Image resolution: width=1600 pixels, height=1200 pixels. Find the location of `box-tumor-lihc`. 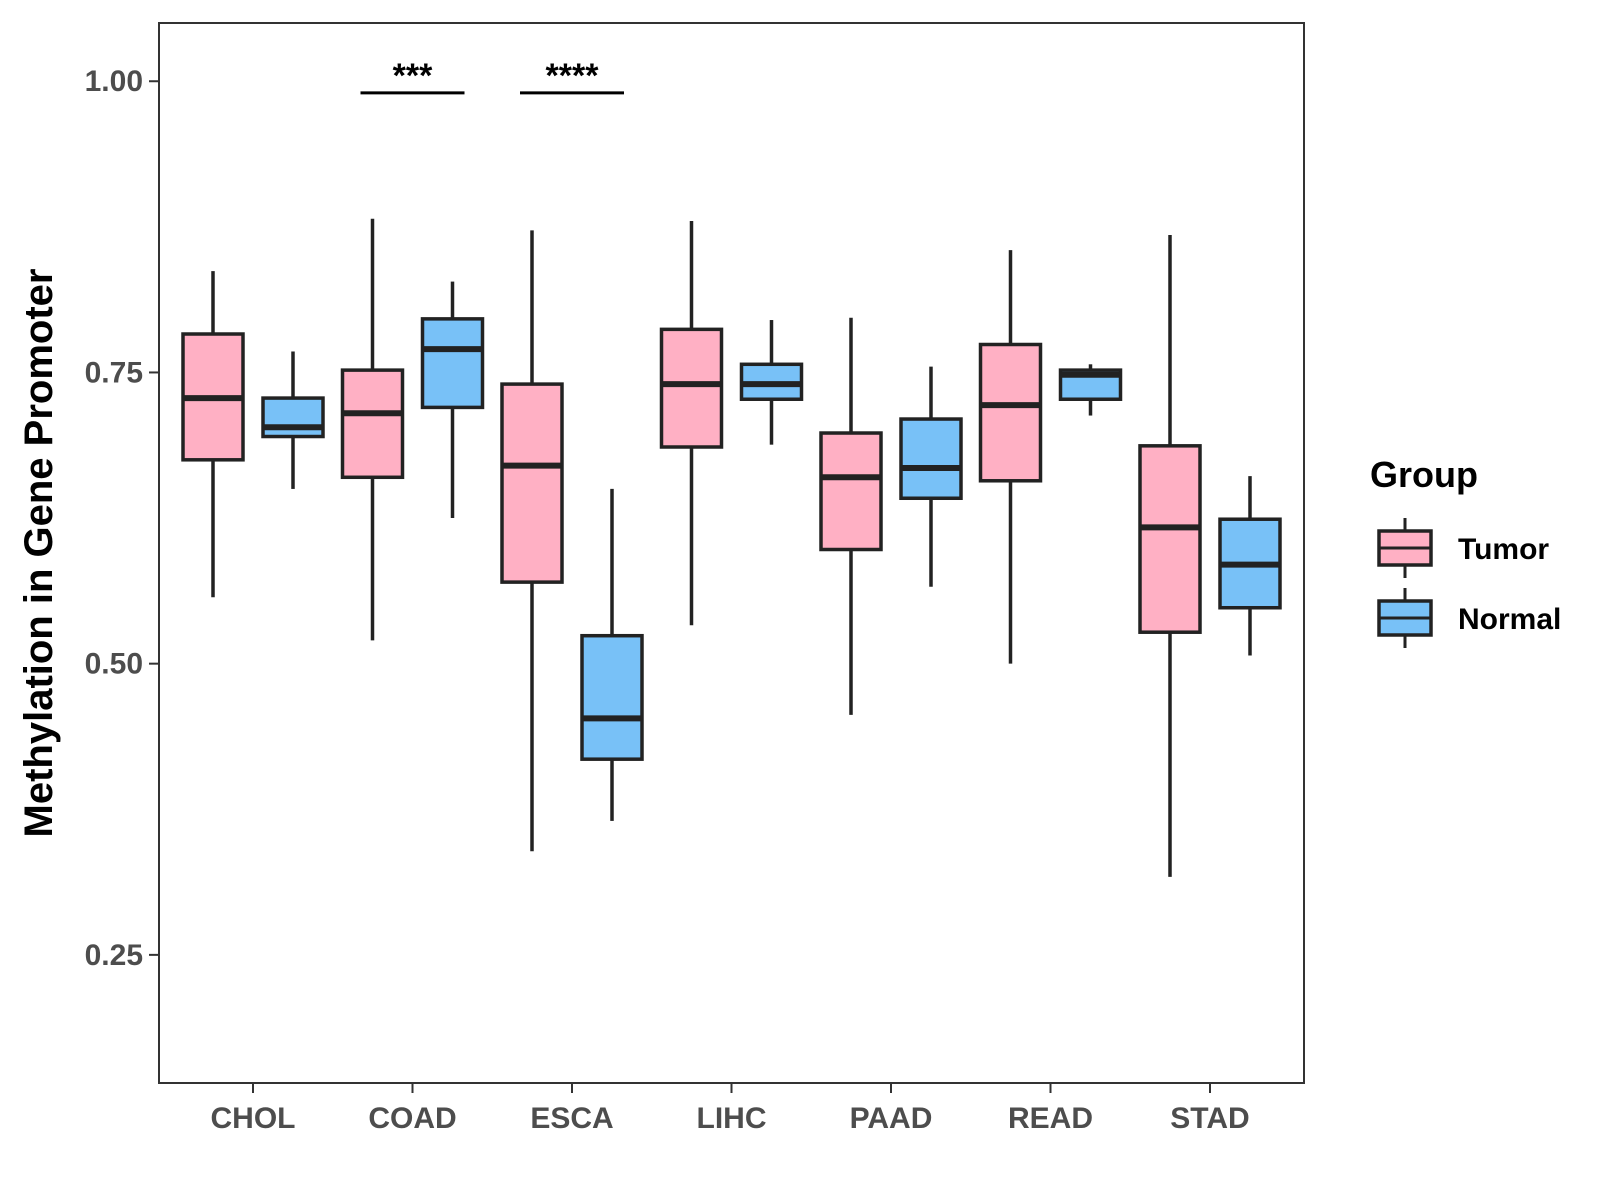

box-tumor-lihc is located at coordinates (691, 423).